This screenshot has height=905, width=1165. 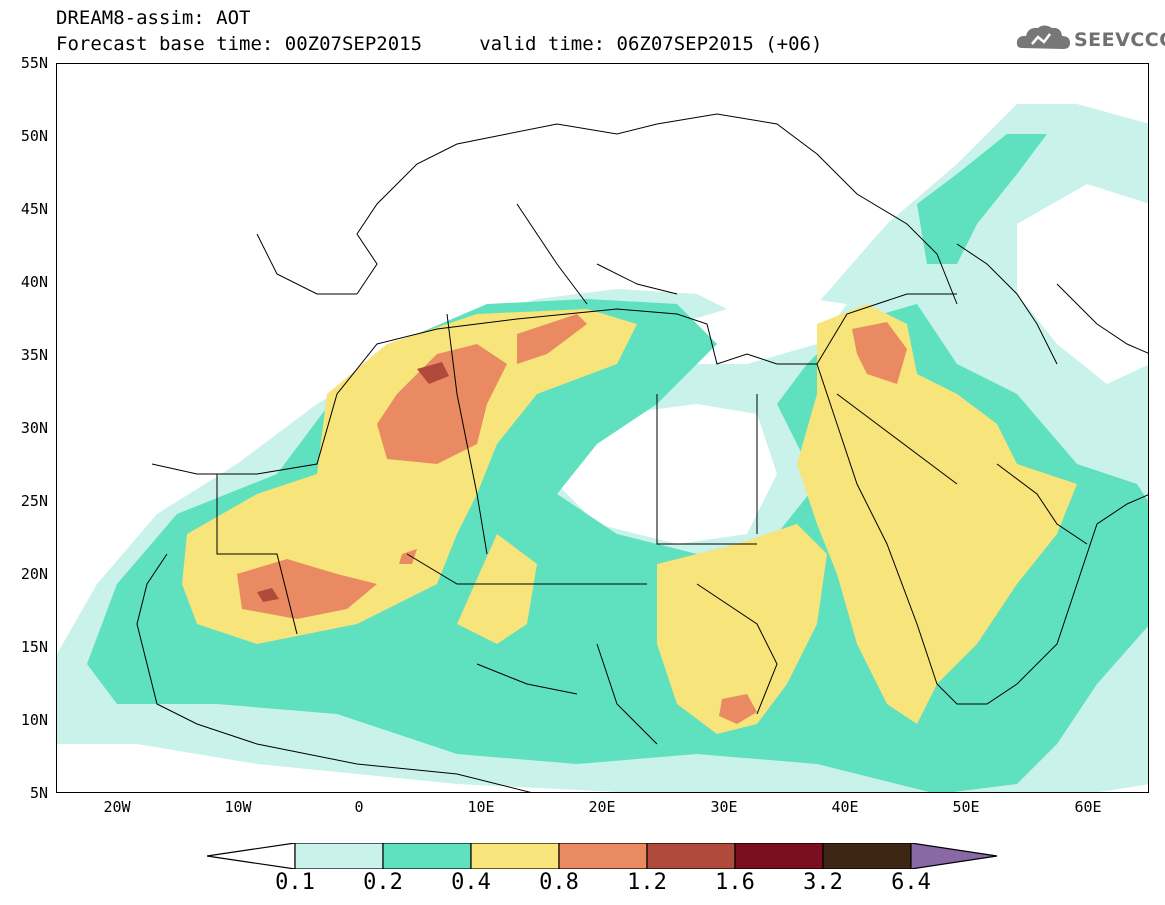 What do you see at coordinates (1088, 807) in the screenshot?
I see `lon-label-60e: 60E` at bounding box center [1088, 807].